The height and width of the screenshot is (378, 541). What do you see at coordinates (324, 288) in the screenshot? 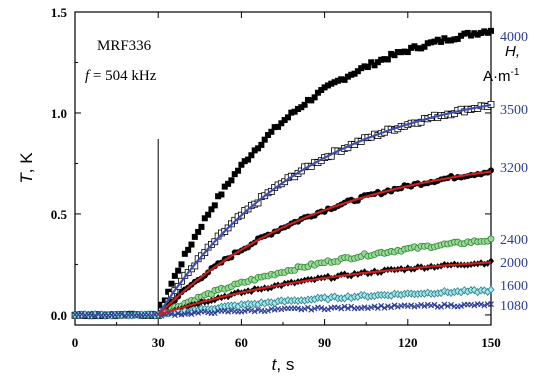
I see `fit-line-2000` at bounding box center [324, 288].